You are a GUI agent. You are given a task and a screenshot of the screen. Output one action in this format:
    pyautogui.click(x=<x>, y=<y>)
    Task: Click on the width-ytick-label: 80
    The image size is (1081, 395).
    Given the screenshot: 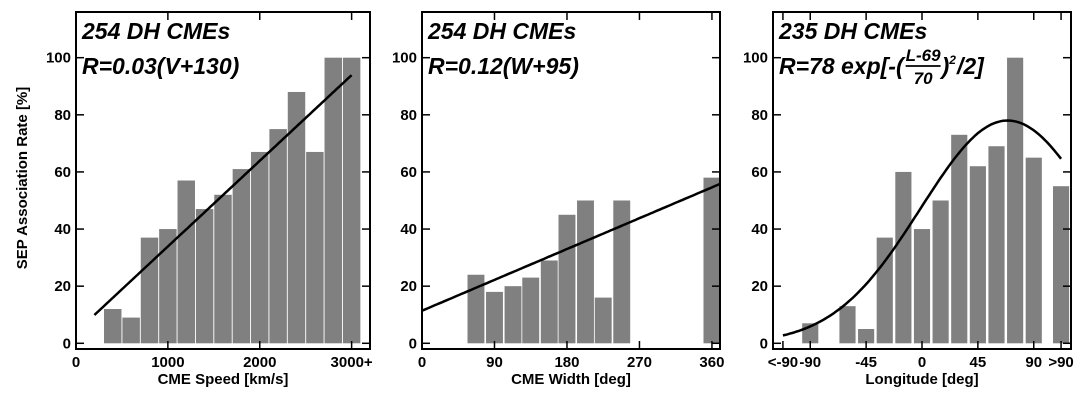 What is the action you would take?
    pyautogui.click(x=408, y=115)
    